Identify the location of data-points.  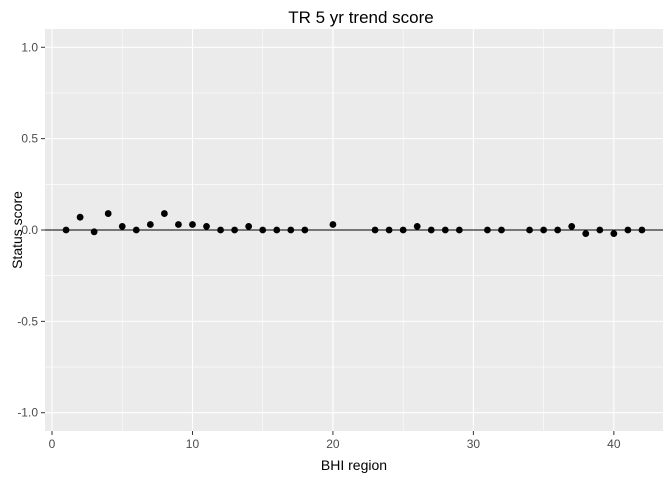
(354, 224).